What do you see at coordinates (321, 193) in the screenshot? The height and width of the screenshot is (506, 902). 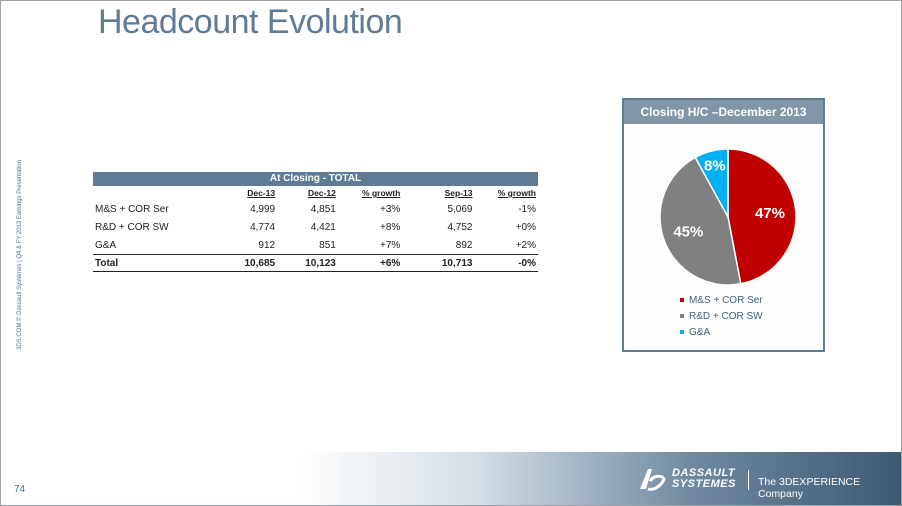 I see `column-header-dec12: Dec-12` at bounding box center [321, 193].